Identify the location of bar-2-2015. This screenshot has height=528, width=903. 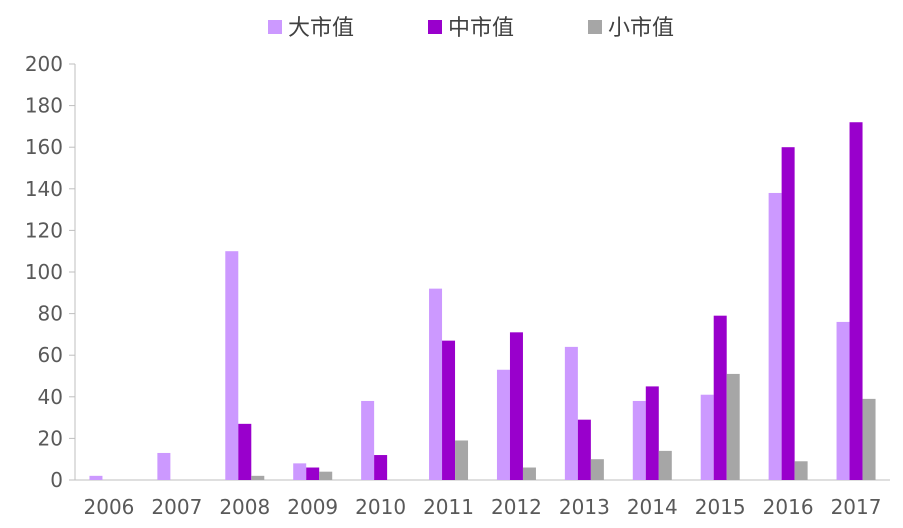
(720, 397).